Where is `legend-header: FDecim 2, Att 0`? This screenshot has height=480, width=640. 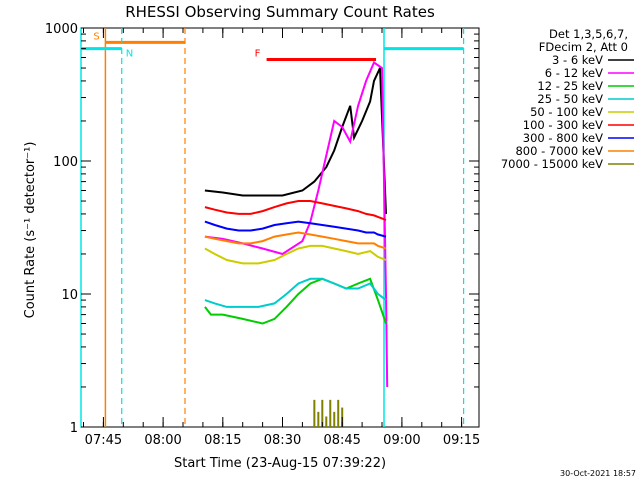 legend-header: FDecim 2, Att 0 is located at coordinates (583, 47).